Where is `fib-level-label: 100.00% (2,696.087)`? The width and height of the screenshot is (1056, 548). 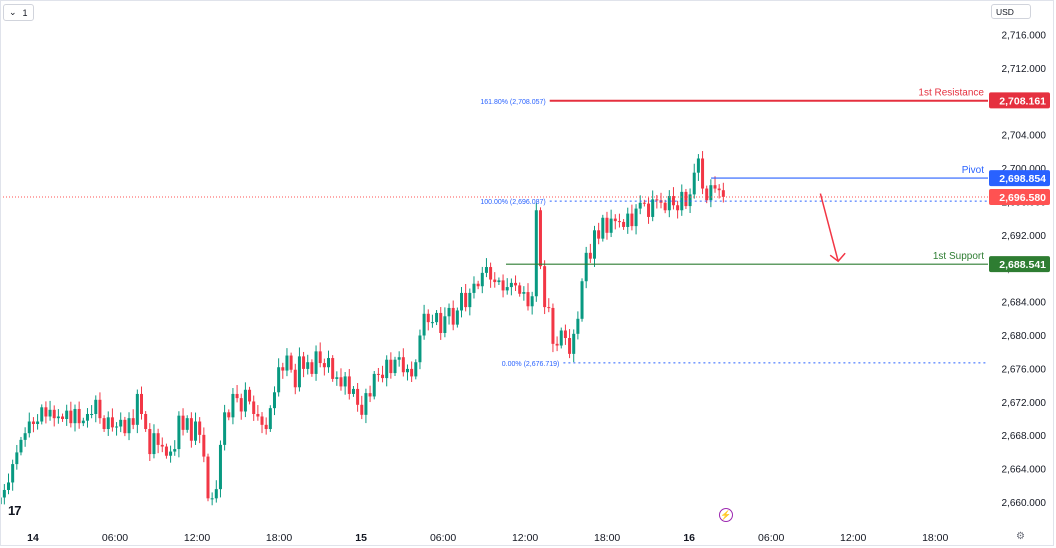
fib-level-label: 100.00% (2,696.087) is located at coordinates (512, 202).